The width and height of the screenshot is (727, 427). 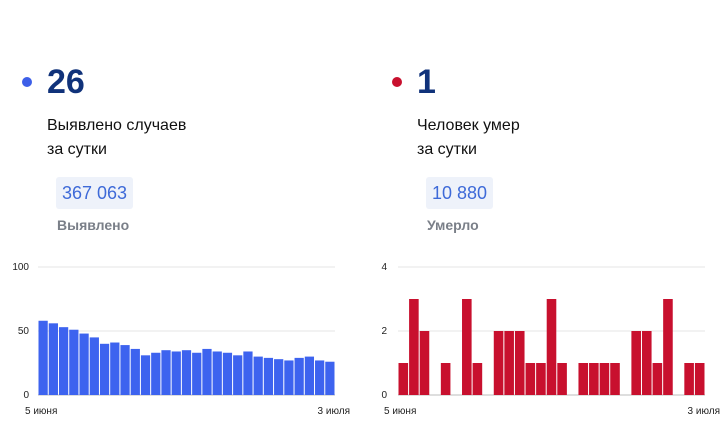 I want to click on deaths-description: Человек умер за сутки, so click(x=517, y=138).